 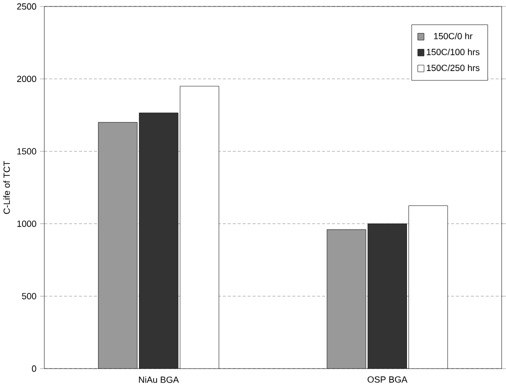 What do you see at coordinates (34, 368) in the screenshot?
I see `y-tick-label: 0` at bounding box center [34, 368].